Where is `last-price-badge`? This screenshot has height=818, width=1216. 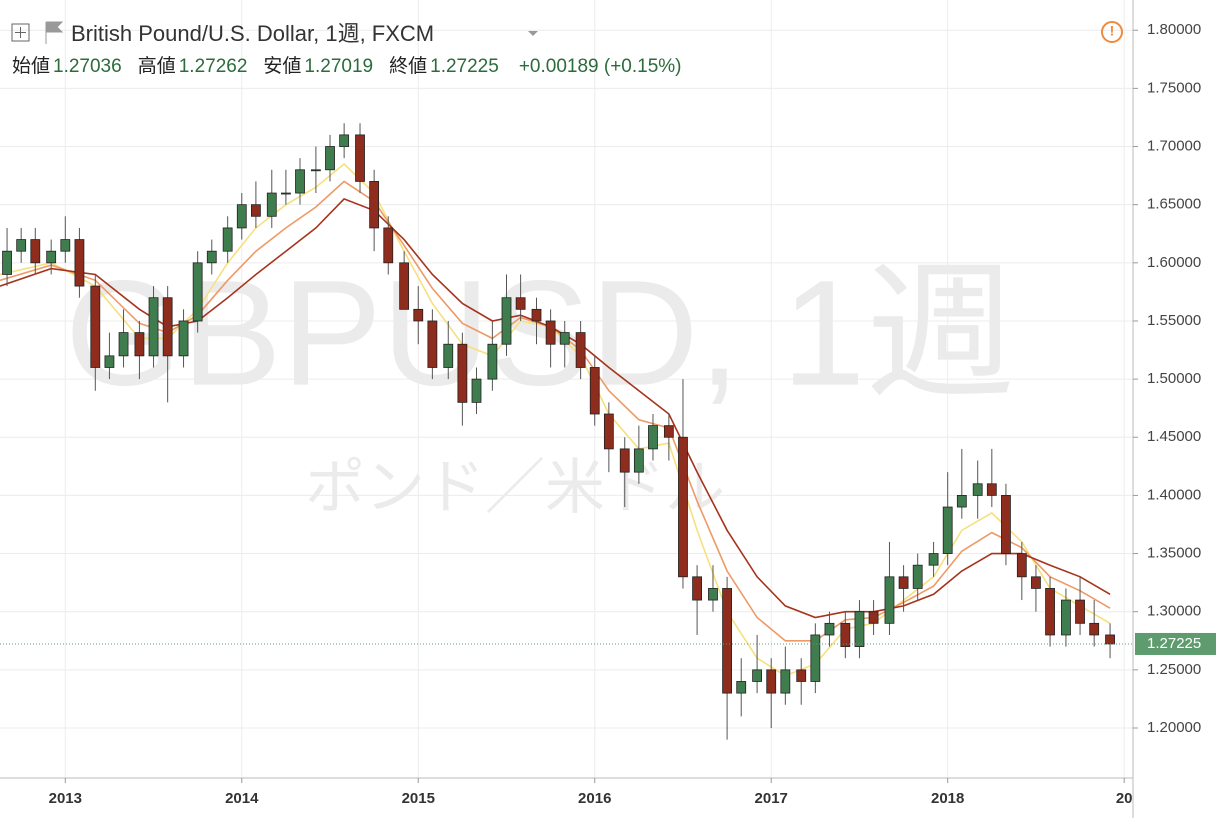
last-price-badge is located at coordinates (1175, 643).